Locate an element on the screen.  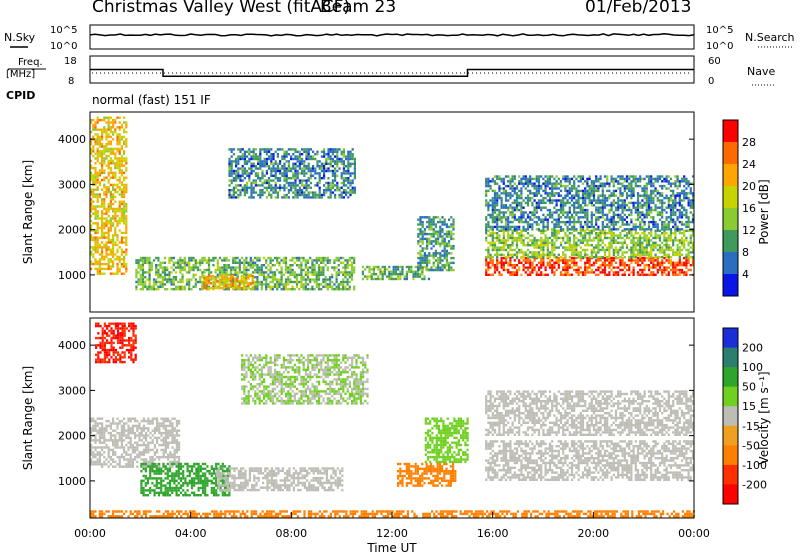
velocity-colorbar-tick-6: -100 is located at coordinates (754, 465).